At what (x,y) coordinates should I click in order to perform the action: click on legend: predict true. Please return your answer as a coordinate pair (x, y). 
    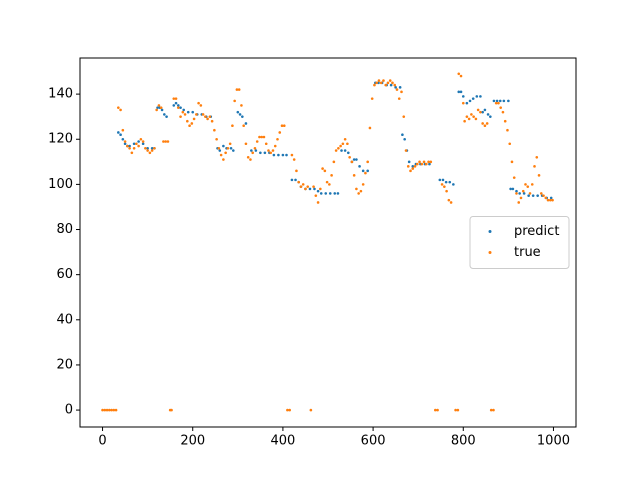
    Looking at the image, I should click on (519, 242).